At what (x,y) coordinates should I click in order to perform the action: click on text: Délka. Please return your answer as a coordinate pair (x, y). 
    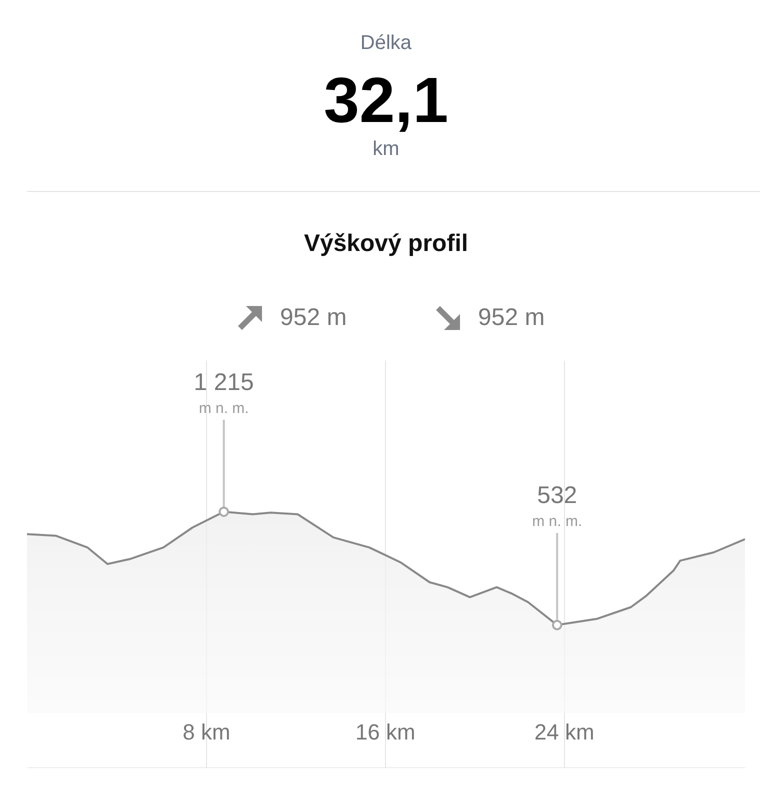
    Looking at the image, I should click on (386, 43).